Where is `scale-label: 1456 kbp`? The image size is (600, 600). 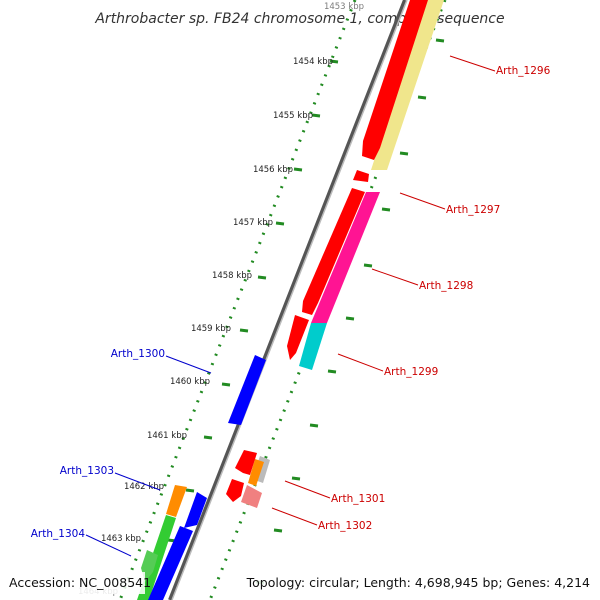 scale-label: 1456 kbp is located at coordinates (273, 170).